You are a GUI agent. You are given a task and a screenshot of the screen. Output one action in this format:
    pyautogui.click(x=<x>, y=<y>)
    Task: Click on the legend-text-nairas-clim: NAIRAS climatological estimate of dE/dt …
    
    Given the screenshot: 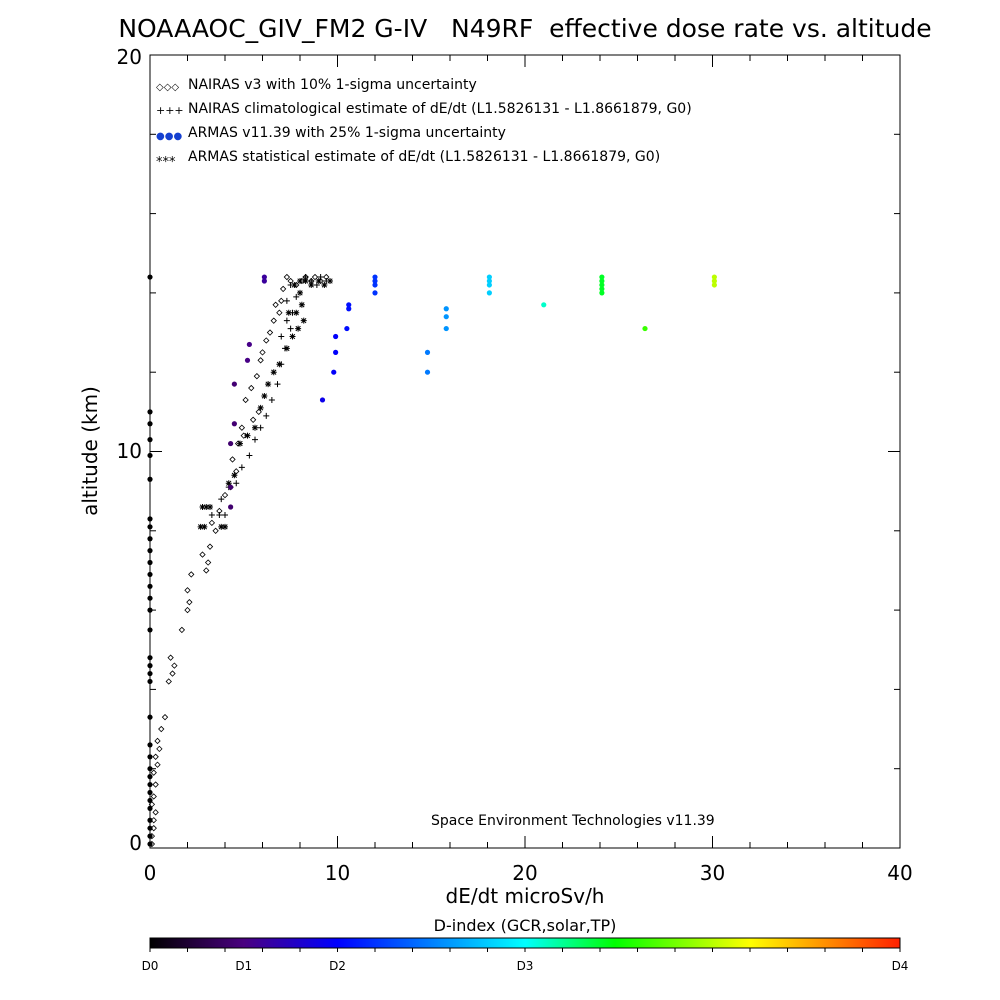 What is the action you would take?
    pyautogui.click(x=440, y=109)
    